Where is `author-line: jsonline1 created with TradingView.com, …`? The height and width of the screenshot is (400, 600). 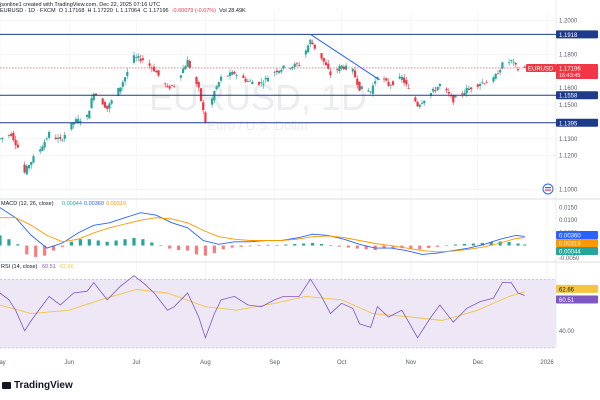 author-line: jsonline1 created with TradingView.com, … is located at coordinates (80, 5).